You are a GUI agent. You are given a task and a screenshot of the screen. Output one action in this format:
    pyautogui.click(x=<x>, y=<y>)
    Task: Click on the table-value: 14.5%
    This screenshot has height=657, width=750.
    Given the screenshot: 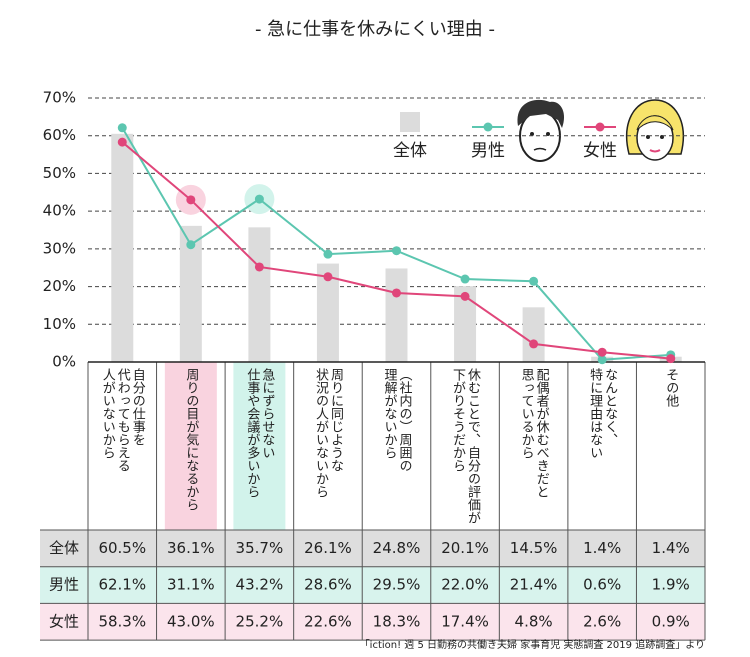 What is the action you would take?
    pyautogui.click(x=534, y=548)
    